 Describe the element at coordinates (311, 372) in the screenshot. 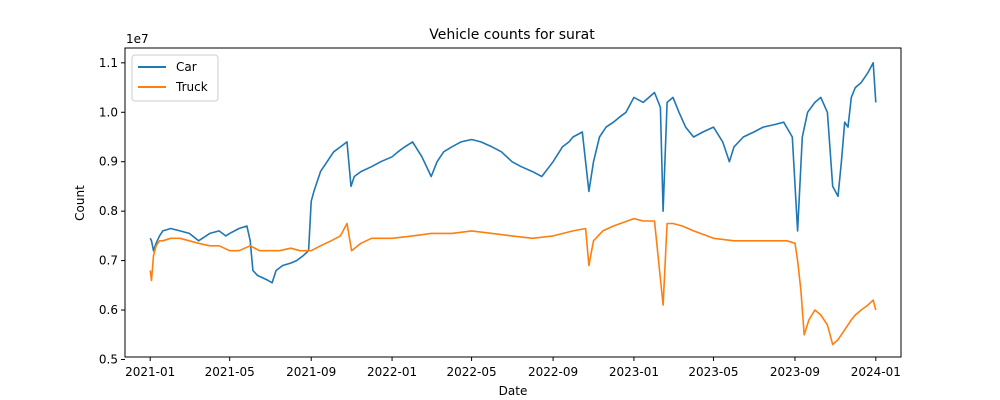

I see `x-tick-label: 2021-09` at that location.